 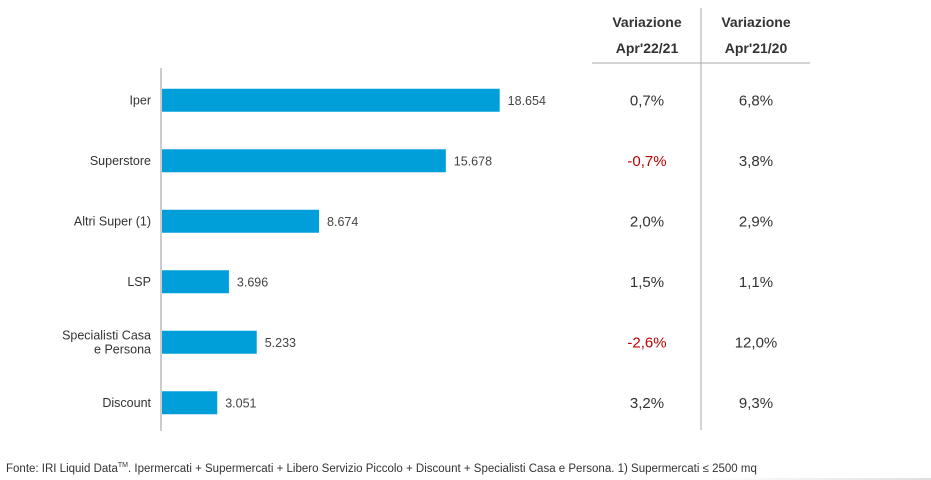 I want to click on value-label: 15.678, so click(x=473, y=161).